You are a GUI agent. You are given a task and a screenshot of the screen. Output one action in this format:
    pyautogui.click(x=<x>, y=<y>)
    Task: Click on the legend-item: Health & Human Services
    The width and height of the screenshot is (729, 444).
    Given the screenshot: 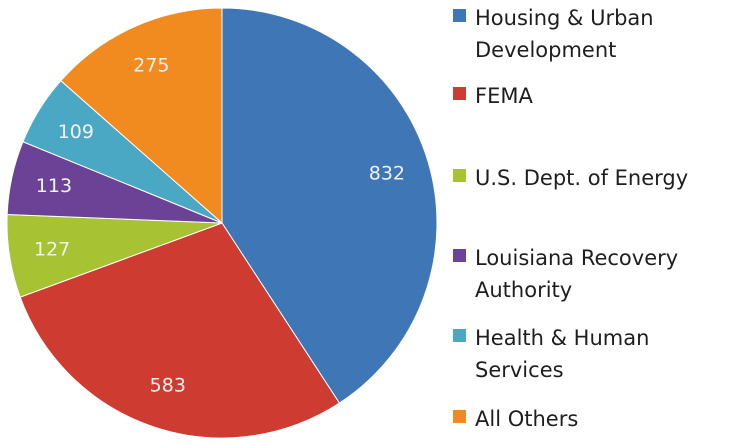 What is the action you would take?
    pyautogui.click(x=588, y=354)
    